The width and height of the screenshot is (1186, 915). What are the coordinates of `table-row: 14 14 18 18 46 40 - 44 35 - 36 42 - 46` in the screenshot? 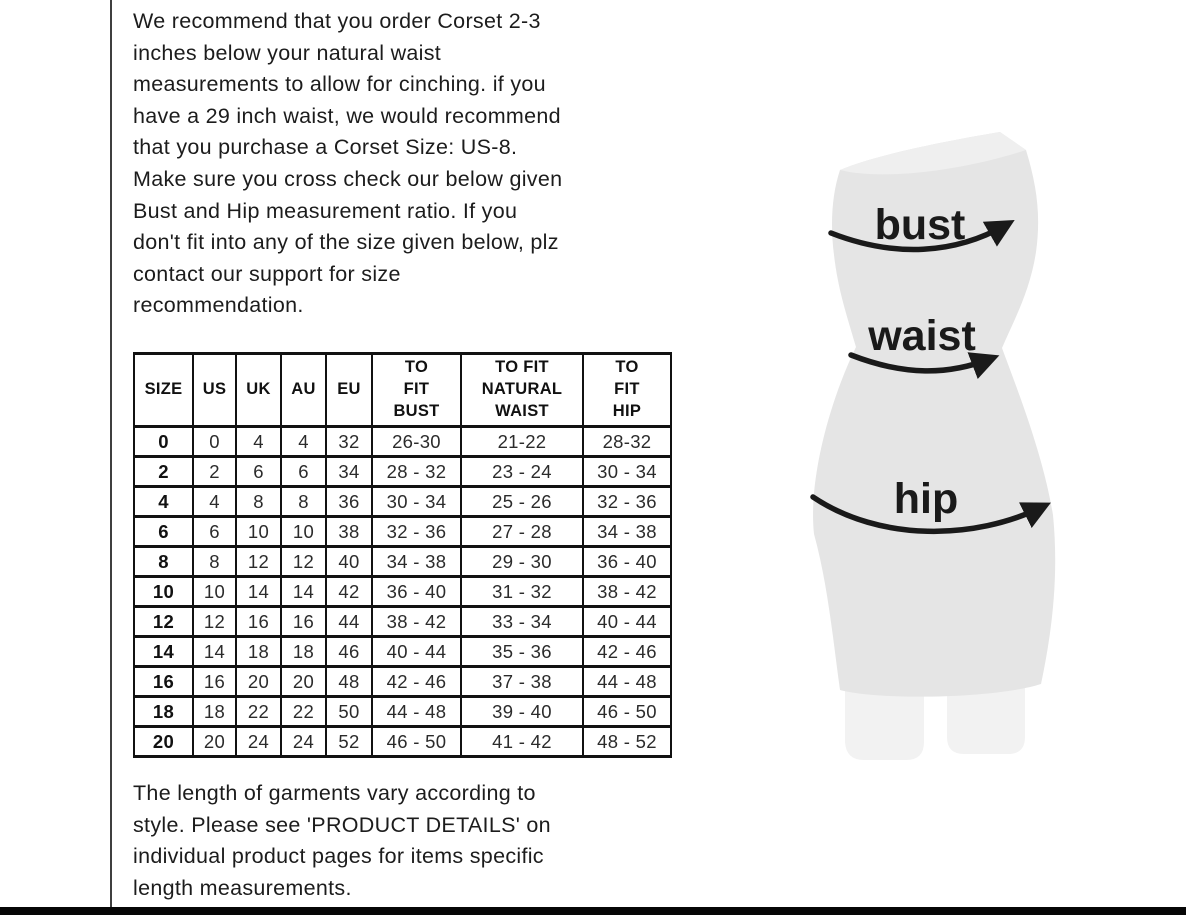 It's located at (402, 651).